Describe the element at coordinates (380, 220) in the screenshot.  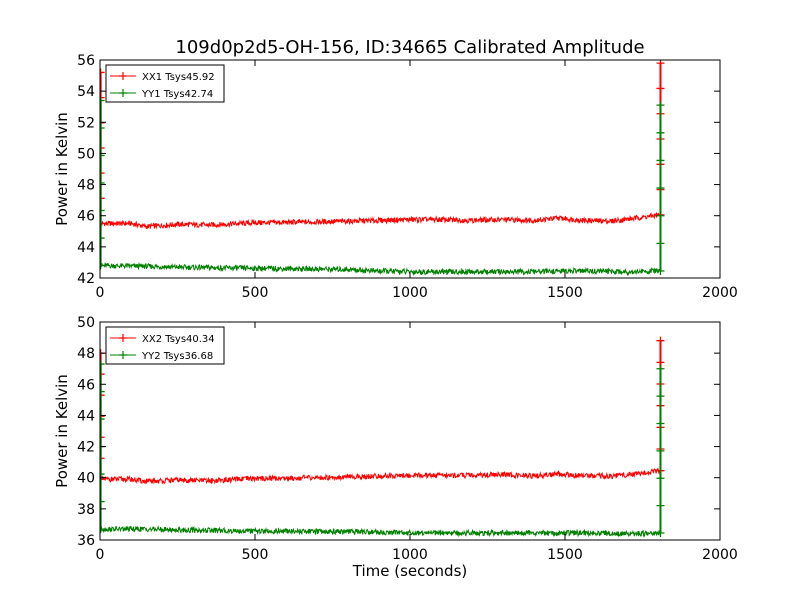
I see `series-line-xx1` at that location.